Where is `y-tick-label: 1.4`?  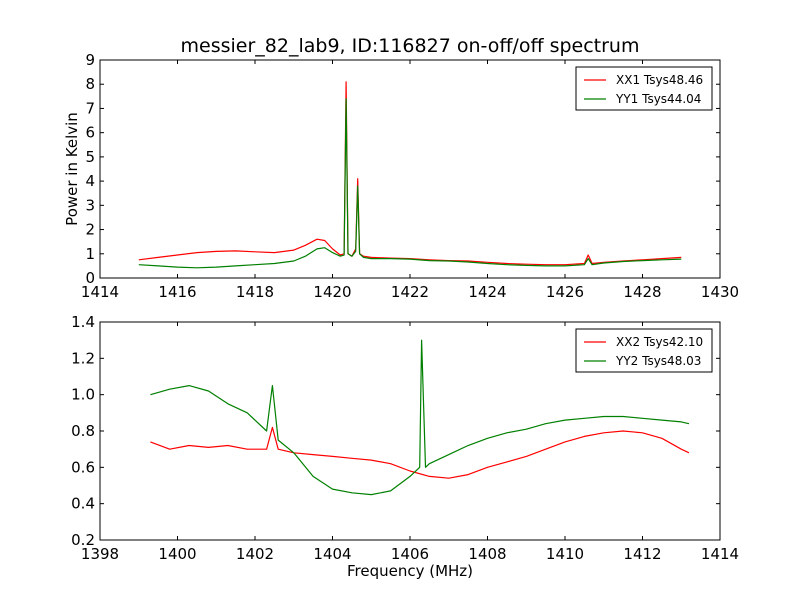
y-tick-label: 1.4 is located at coordinates (83, 322).